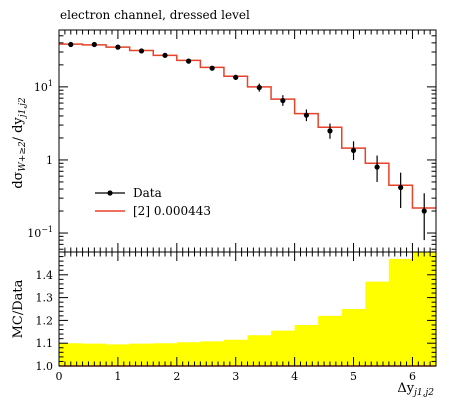  What do you see at coordinates (147, 193) in the screenshot?
I see `legend-data-label: Data` at bounding box center [147, 193].